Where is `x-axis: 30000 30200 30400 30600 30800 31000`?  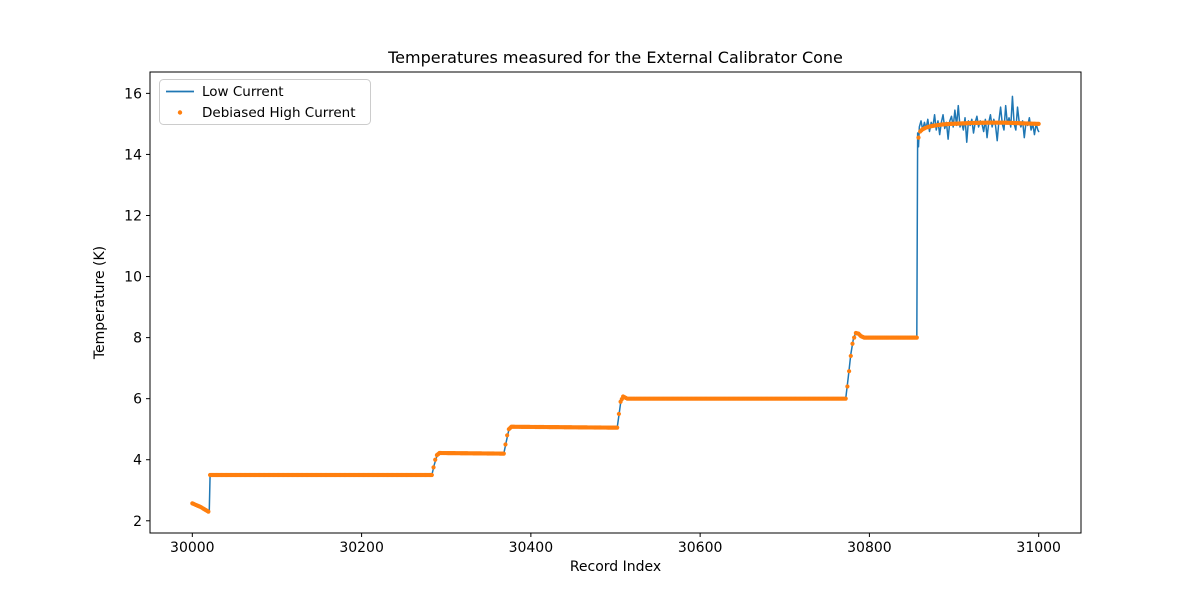
x-axis: 30000 30200 30400 30600 30800 31000 is located at coordinates (615, 544).